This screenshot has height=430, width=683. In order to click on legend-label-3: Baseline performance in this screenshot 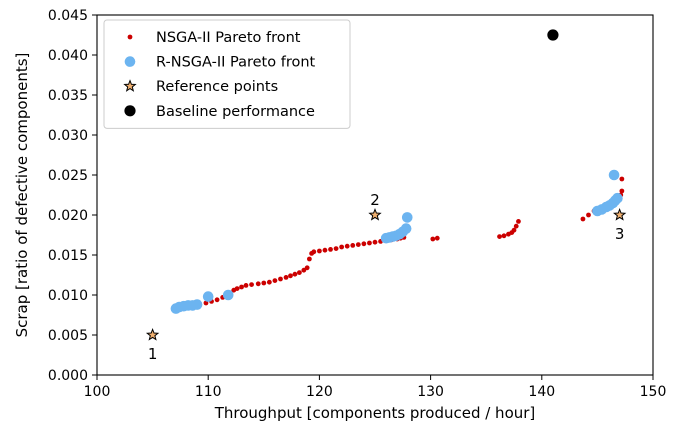, I will do `click(235, 112)`.